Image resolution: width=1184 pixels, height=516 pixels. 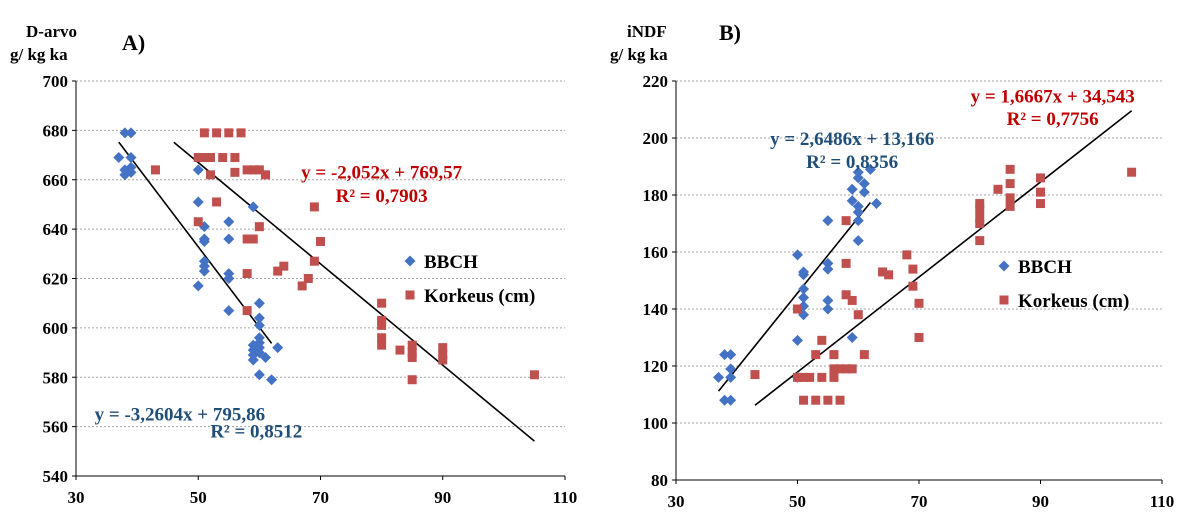 What do you see at coordinates (56, 427) in the screenshot?
I see `y-tick-label: 560` at bounding box center [56, 427].